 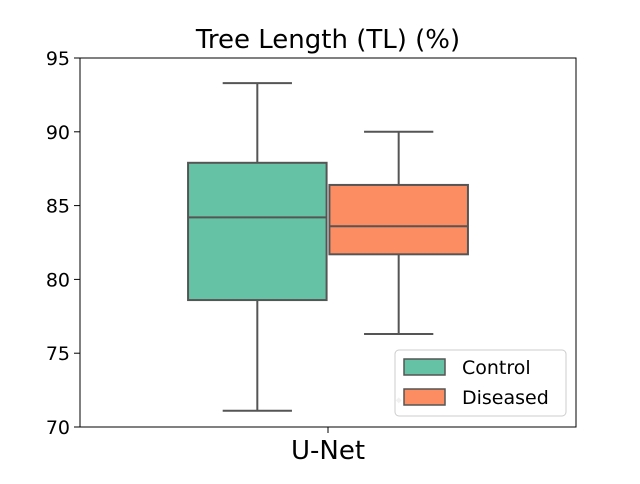 I want to click on y-tick-label: 70, so click(x=58, y=428).